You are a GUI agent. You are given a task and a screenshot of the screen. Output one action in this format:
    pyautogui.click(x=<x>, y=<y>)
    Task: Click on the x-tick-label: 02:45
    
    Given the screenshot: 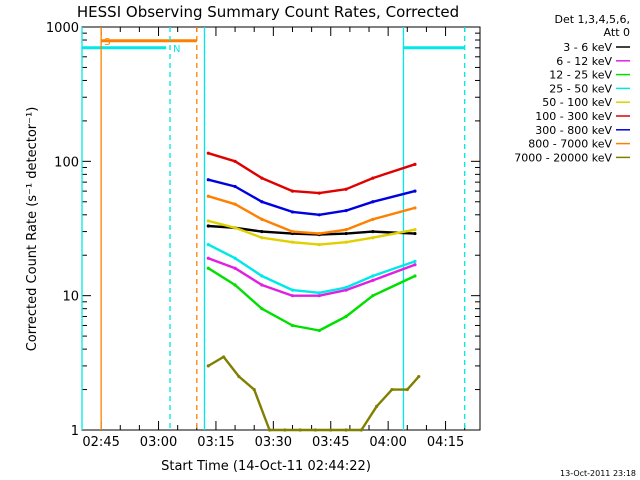 What is the action you would take?
    pyautogui.click(x=100, y=442)
    